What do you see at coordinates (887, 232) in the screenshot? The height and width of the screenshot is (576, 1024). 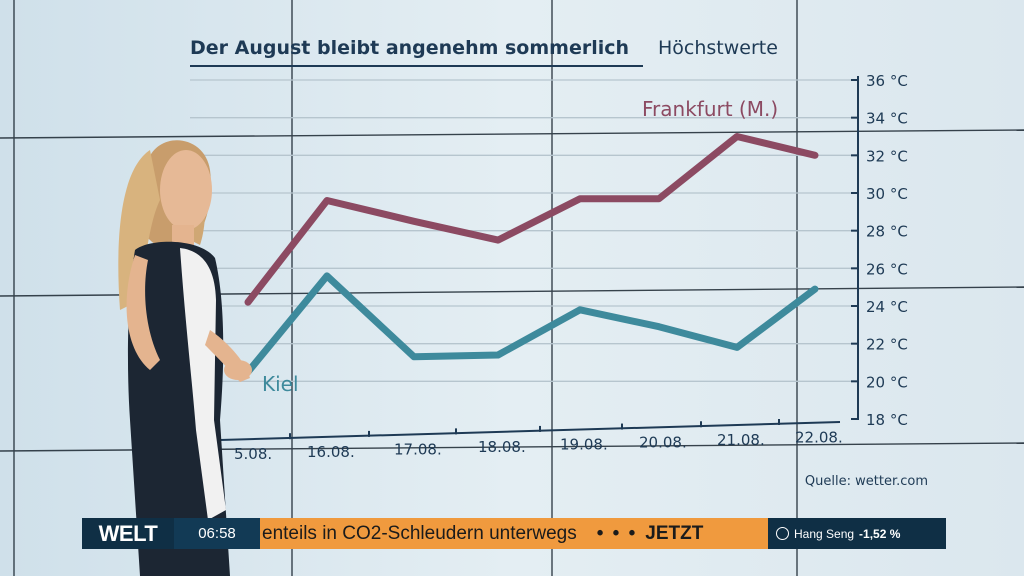 I see `y-tick-label: 28 °C` at bounding box center [887, 232].